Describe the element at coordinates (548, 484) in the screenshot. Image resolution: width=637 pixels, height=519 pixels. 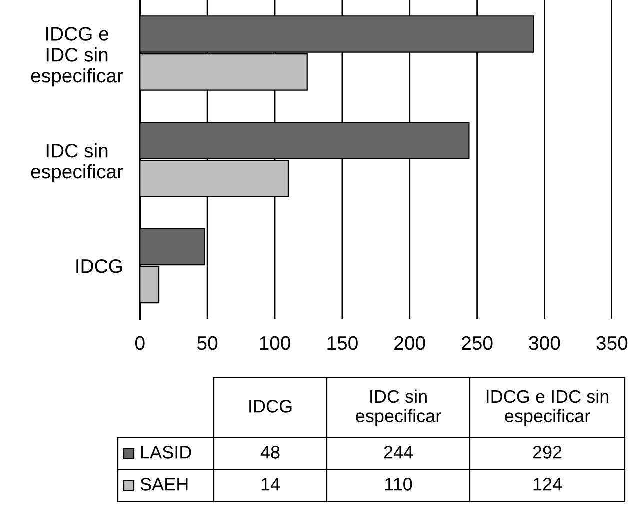
I see `data-label: 124` at that location.